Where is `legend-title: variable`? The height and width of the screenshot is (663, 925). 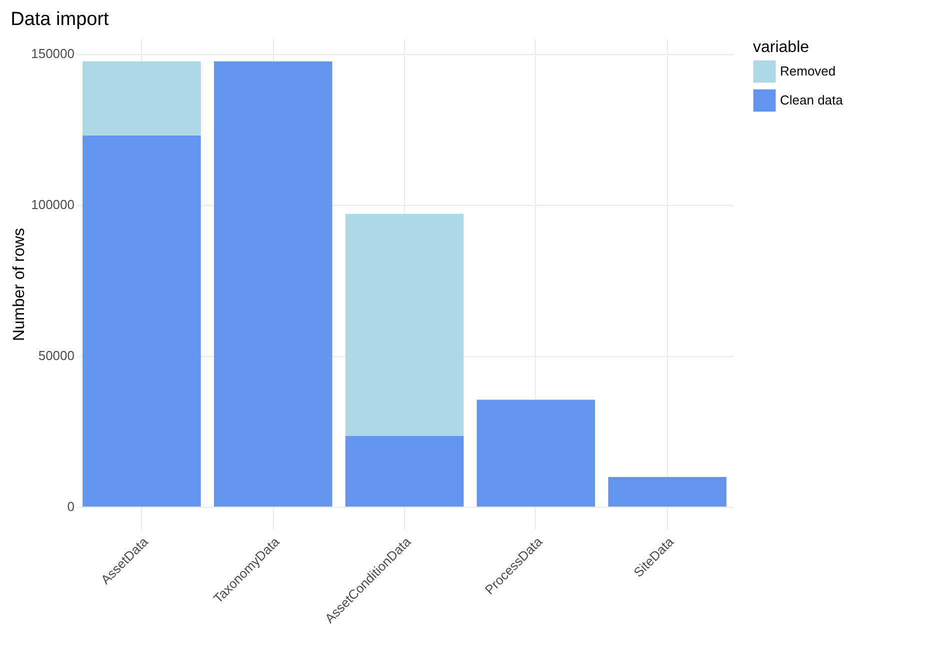
legend-title: variable is located at coordinates (781, 47).